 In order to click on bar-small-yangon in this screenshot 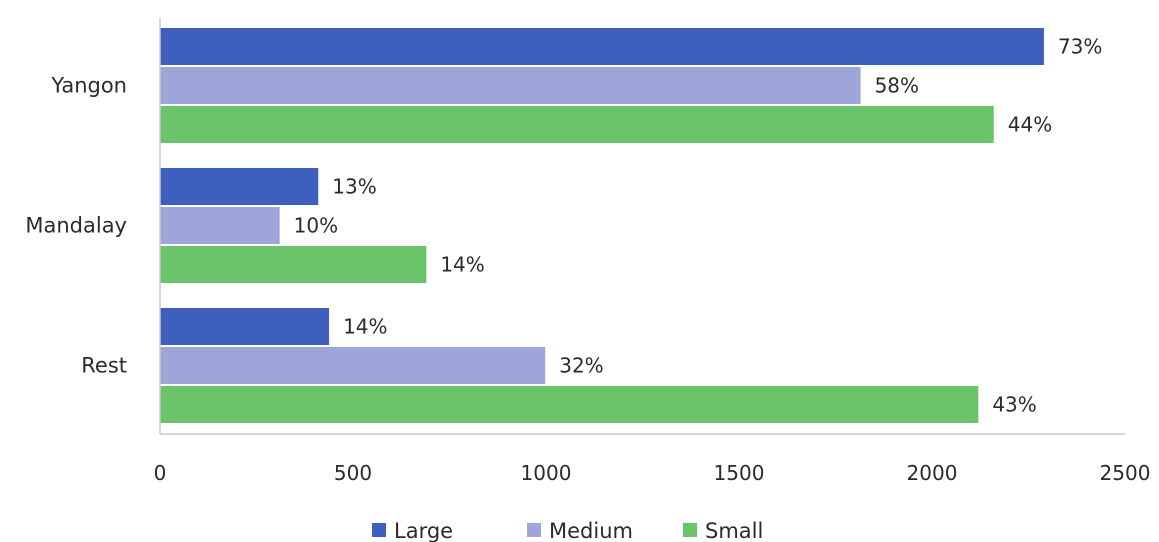, I will do `click(577, 124)`.